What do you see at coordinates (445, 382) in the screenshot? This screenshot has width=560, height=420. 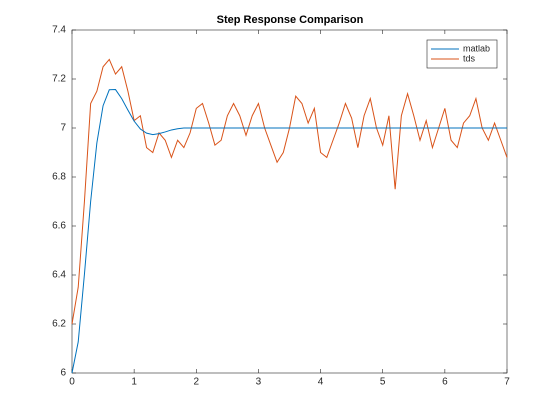 I see `x-tick-label: 6` at bounding box center [445, 382].